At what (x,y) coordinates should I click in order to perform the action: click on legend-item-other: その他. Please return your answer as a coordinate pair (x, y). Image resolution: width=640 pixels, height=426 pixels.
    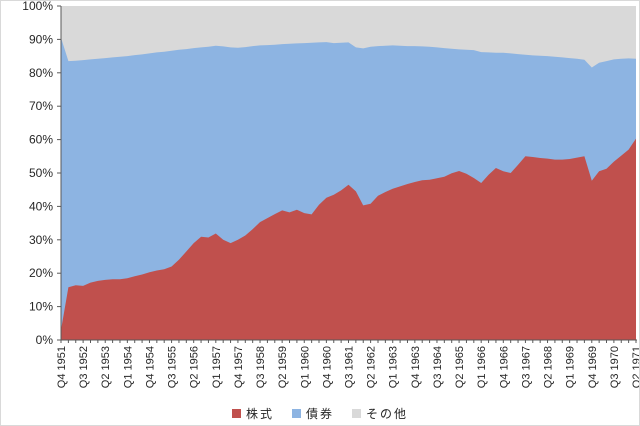
    Looking at the image, I should click on (380, 413).